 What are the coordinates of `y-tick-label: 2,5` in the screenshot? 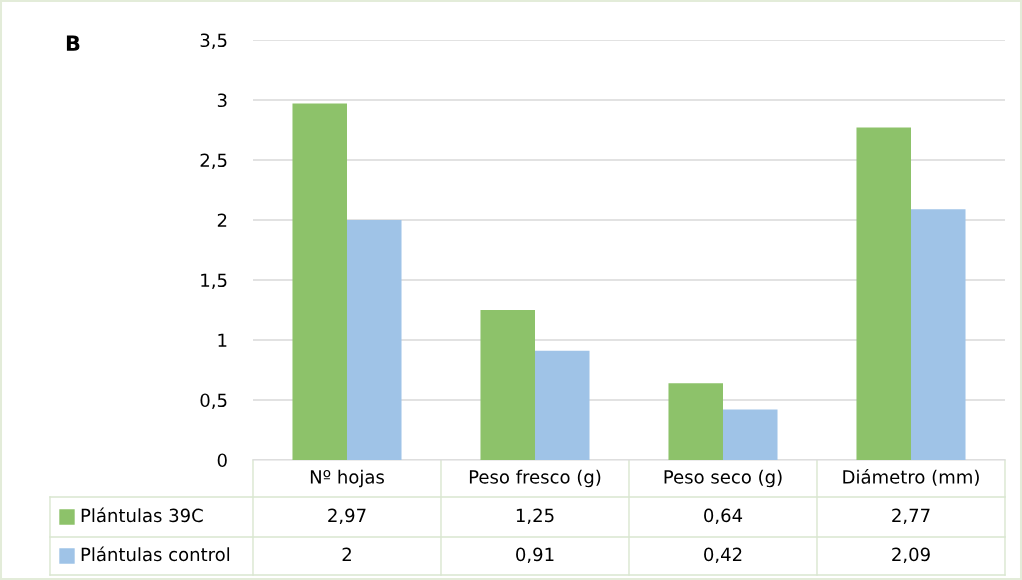 It's located at (213, 161).